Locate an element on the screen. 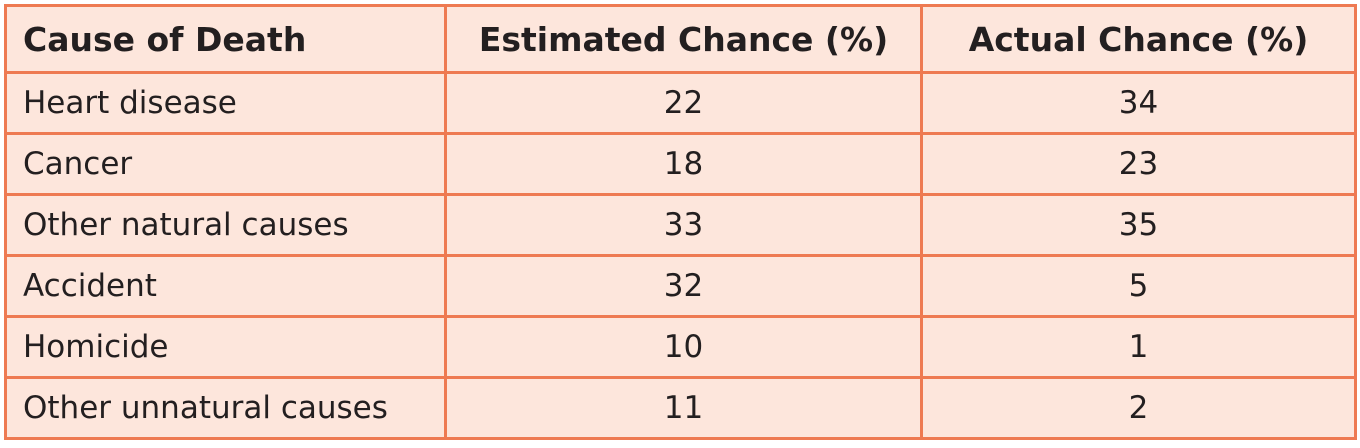 This screenshot has width=1360, height=448. cause-cell: Other natural causes is located at coordinates (225, 225).